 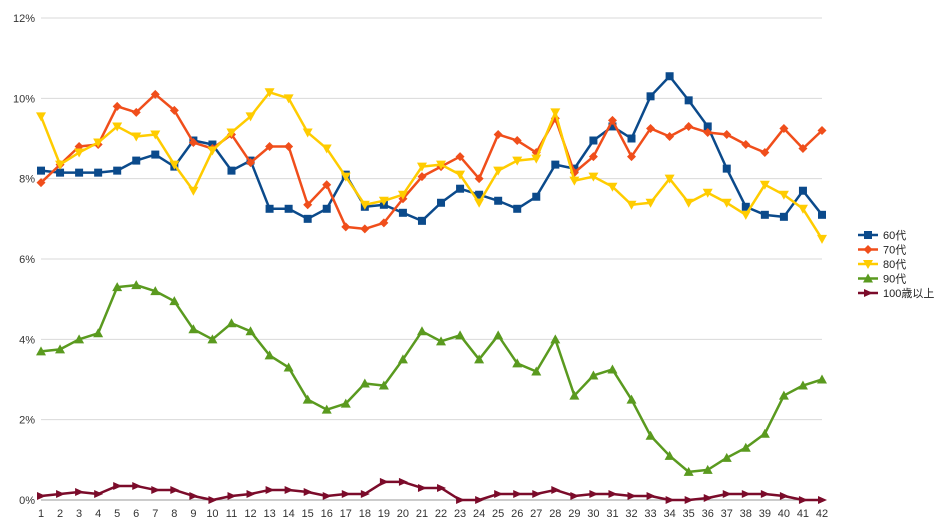 I want to click on x-tick-label: 29, so click(x=574, y=514).